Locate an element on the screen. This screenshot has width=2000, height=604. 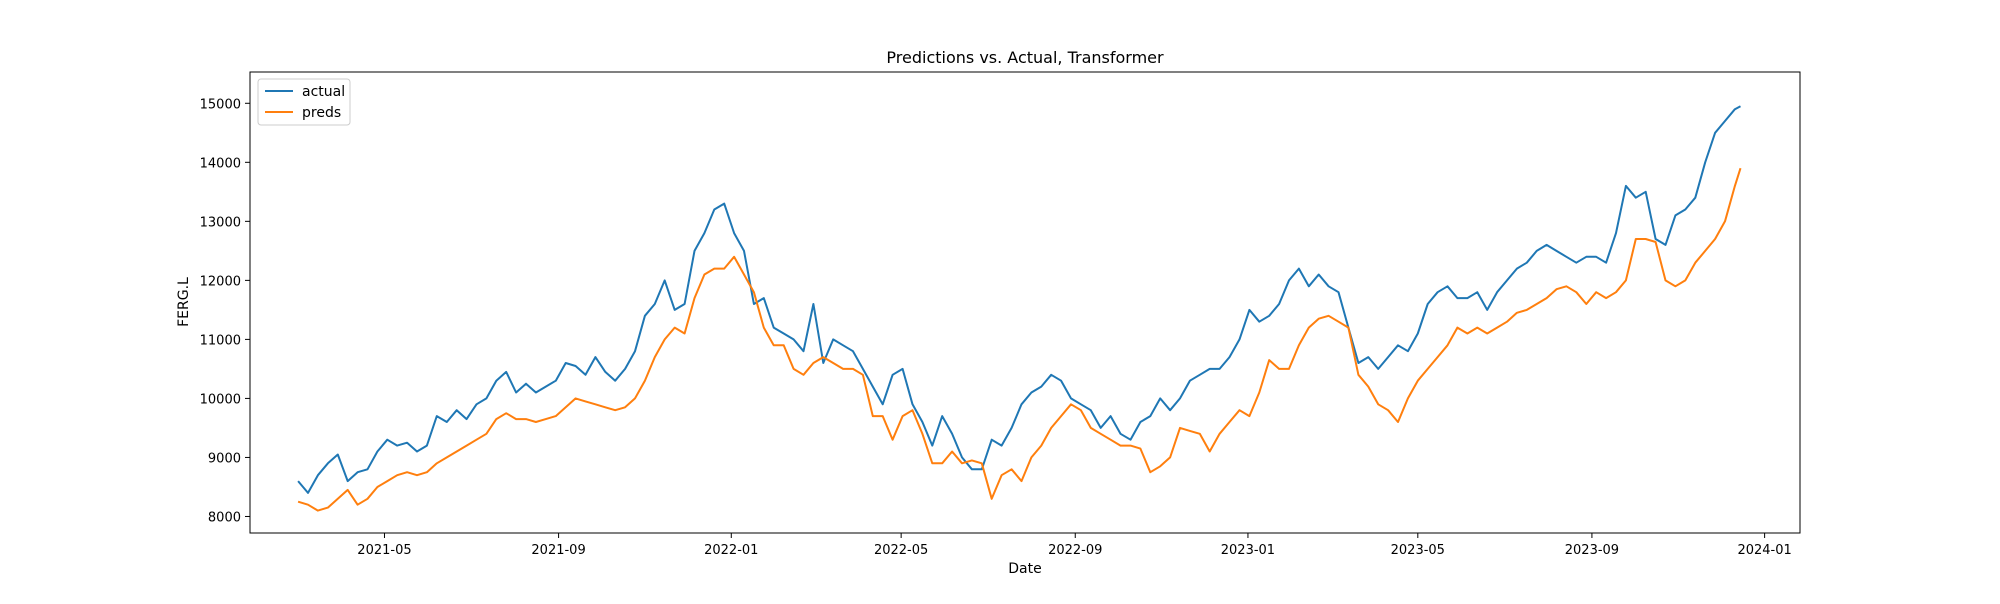
x-tick-label: 2021-09 is located at coordinates (558, 550).